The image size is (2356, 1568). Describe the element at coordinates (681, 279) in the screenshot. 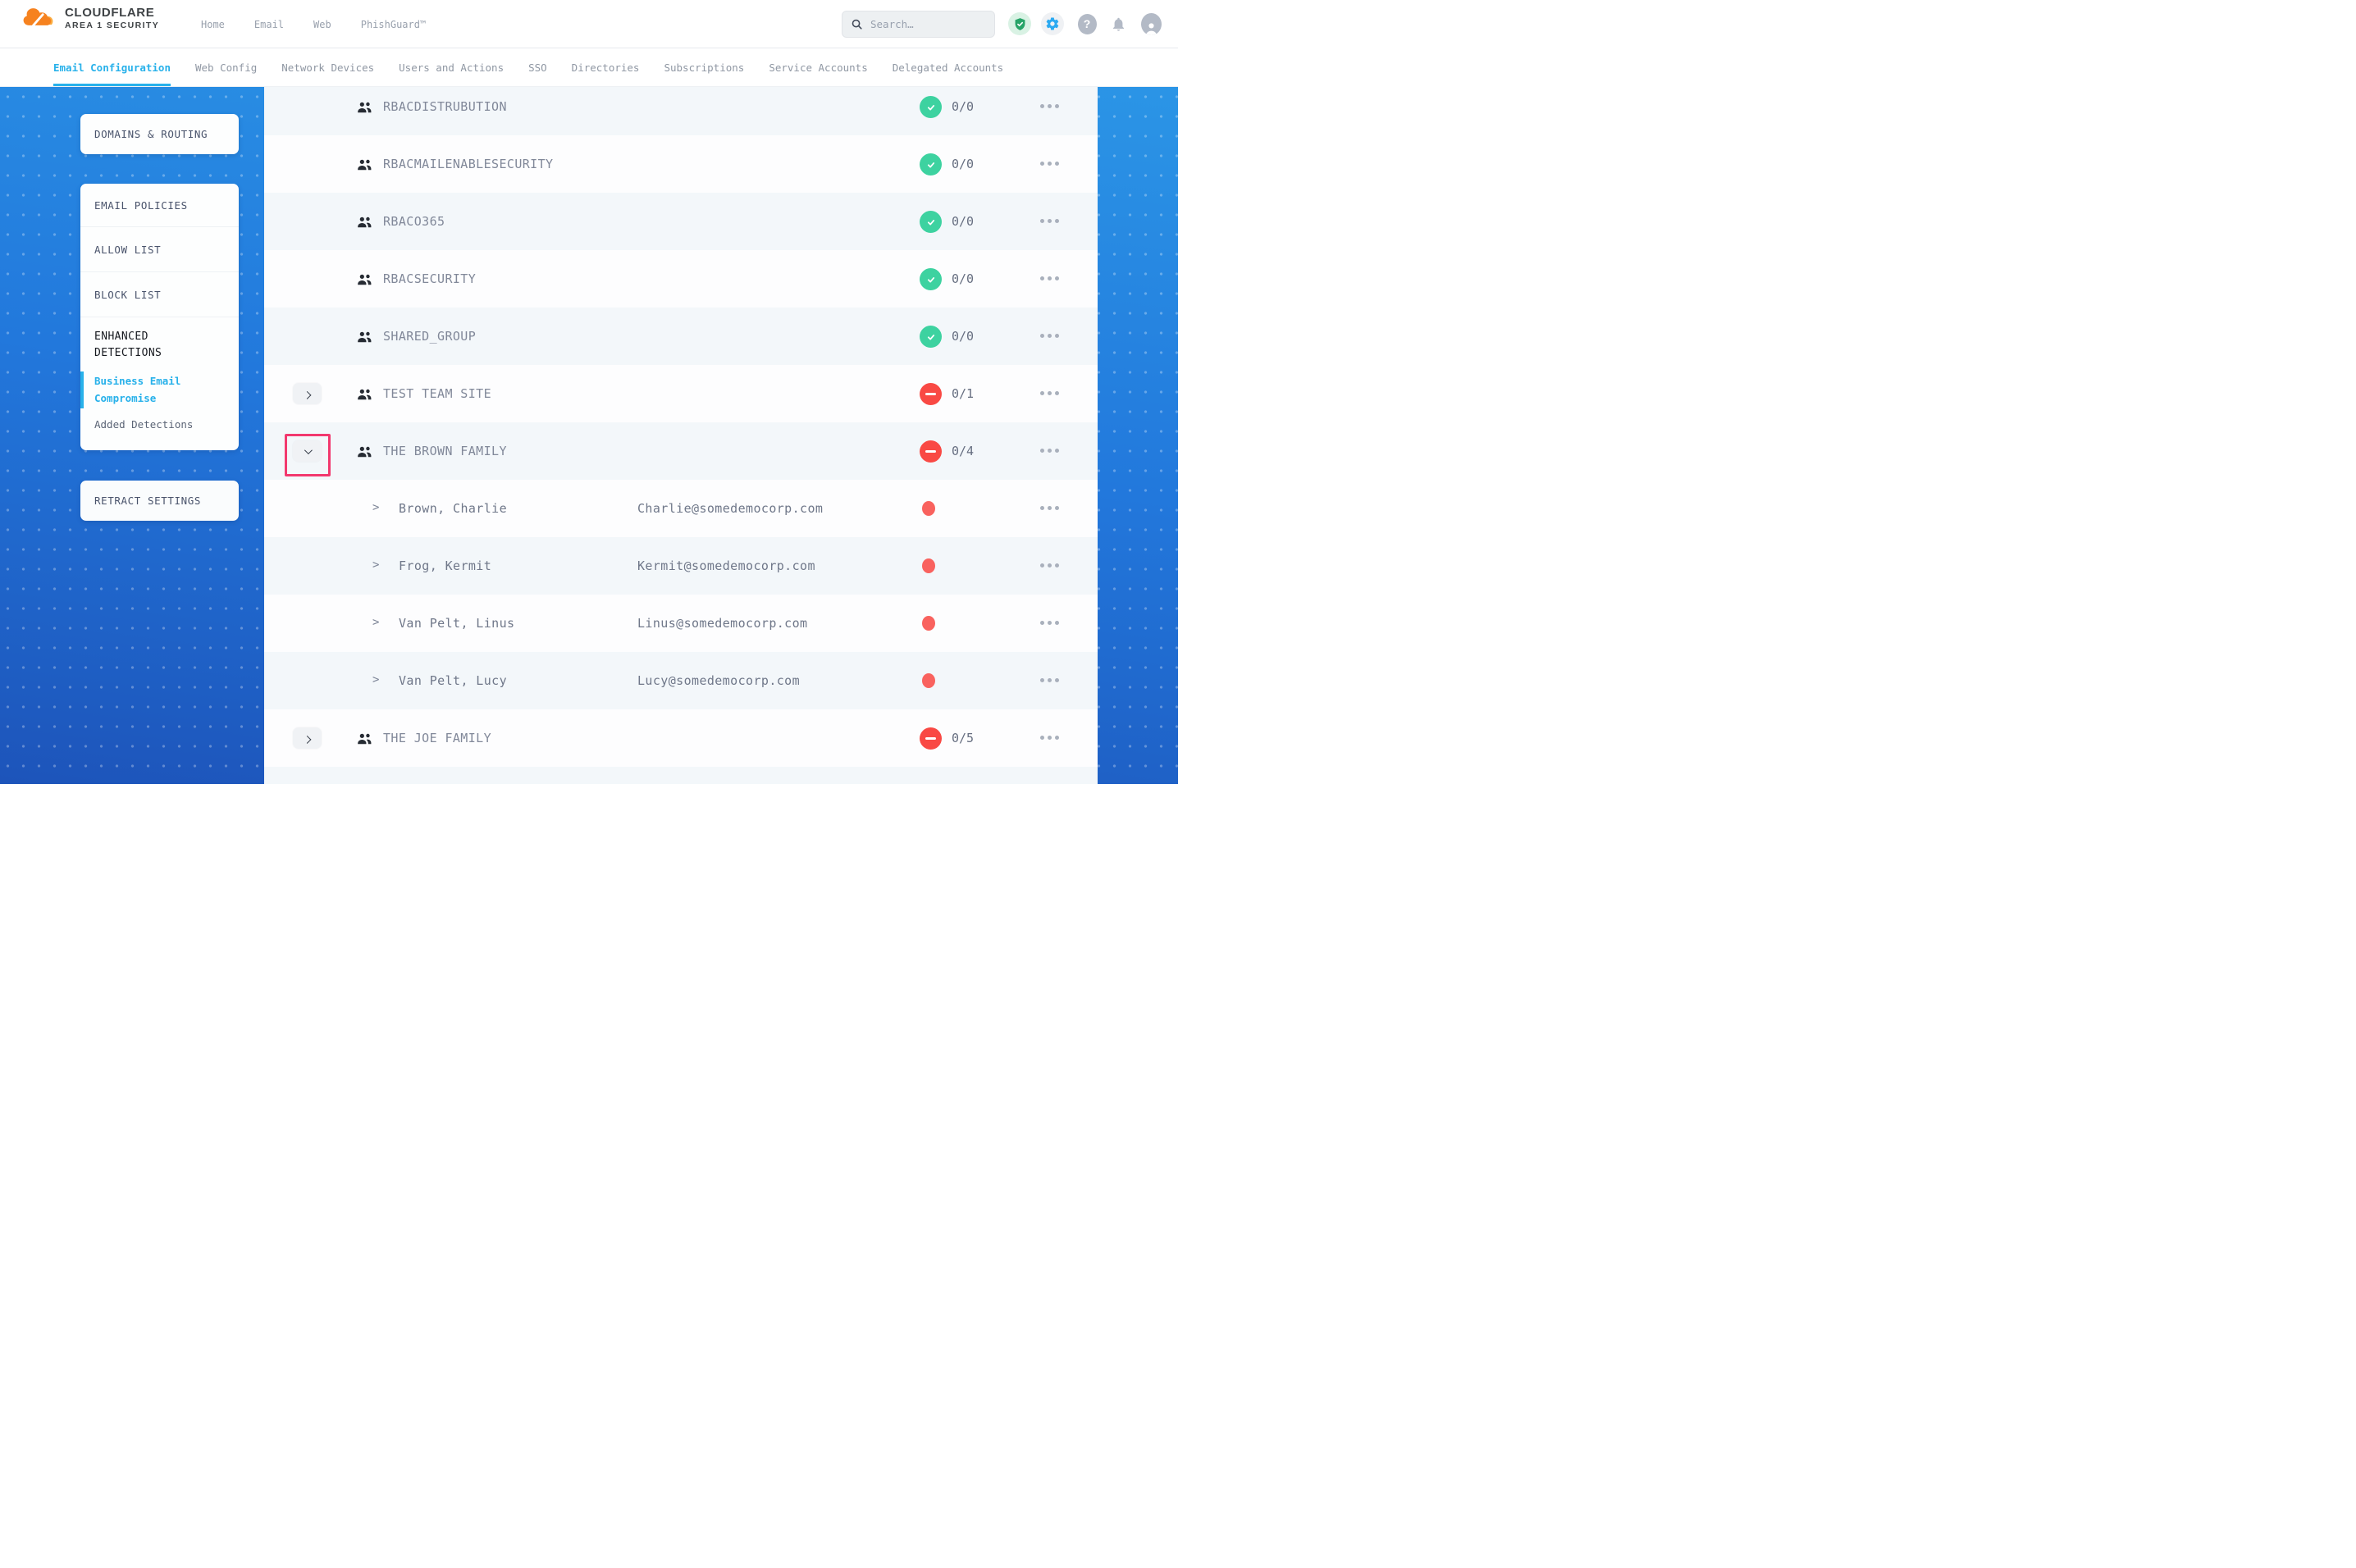

I see `table-row: > RBACSECURITY 0/0` at that location.